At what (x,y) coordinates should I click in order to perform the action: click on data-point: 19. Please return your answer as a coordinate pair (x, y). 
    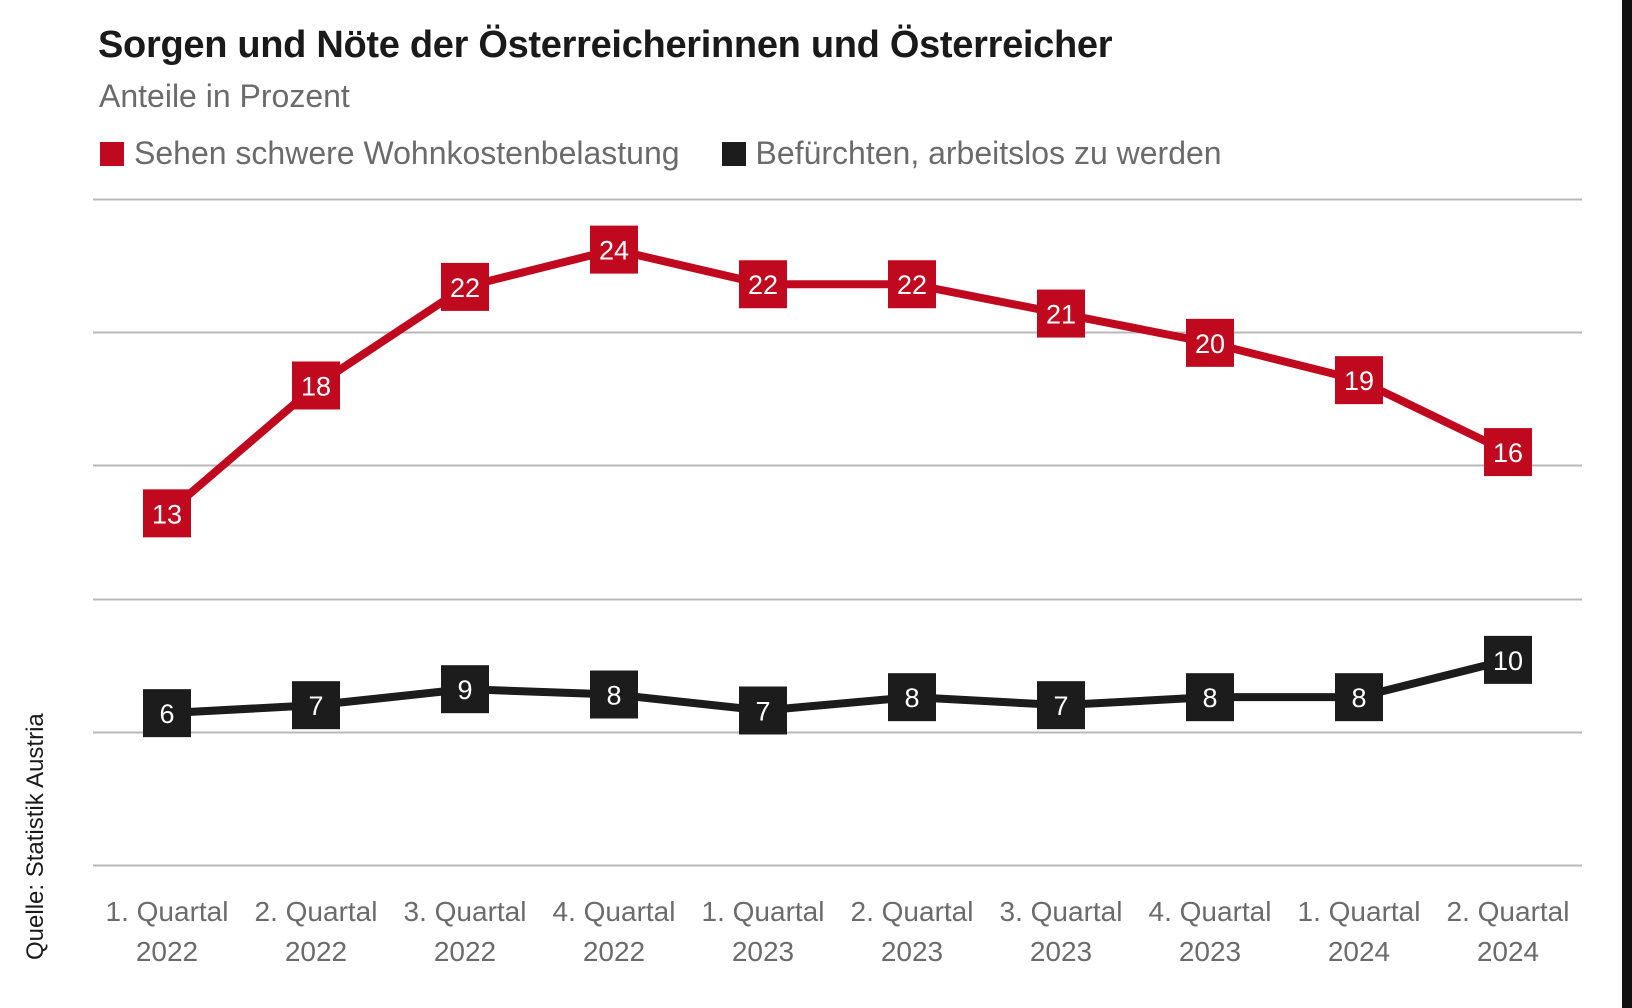
    Looking at the image, I should click on (1359, 380).